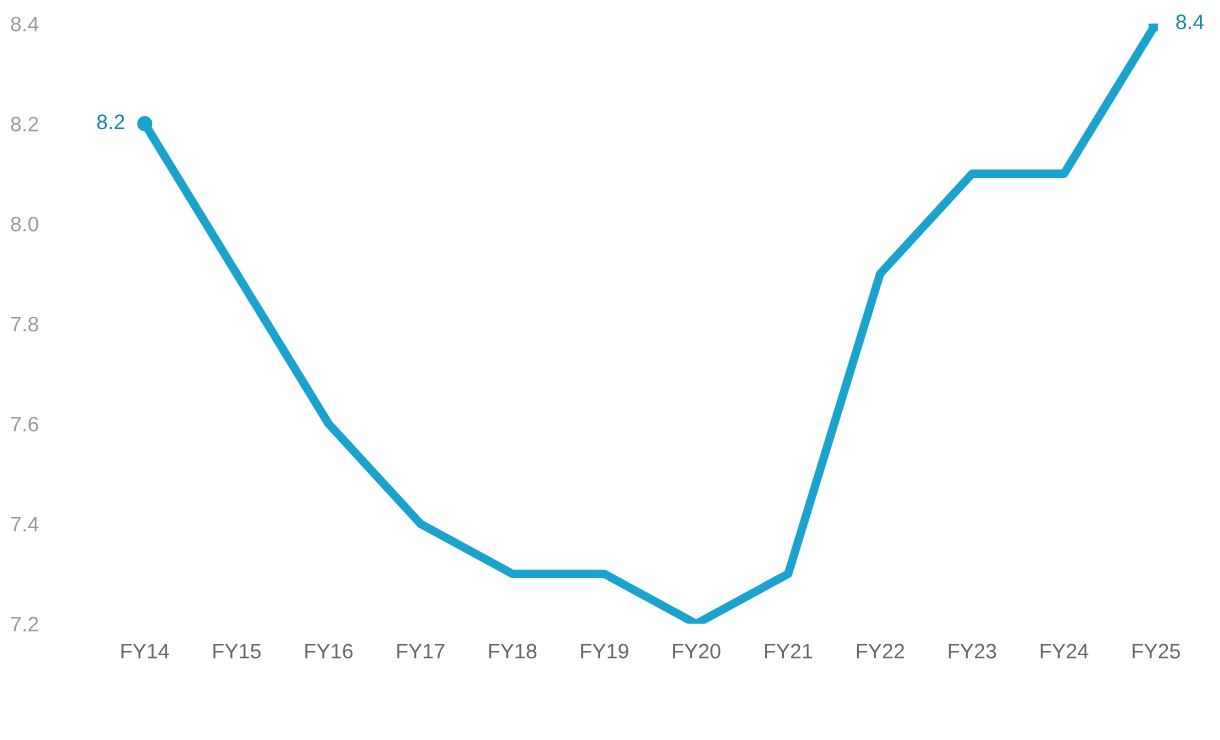 This screenshot has height=740, width=1220. I want to click on data-label: 8.2, so click(111, 122).